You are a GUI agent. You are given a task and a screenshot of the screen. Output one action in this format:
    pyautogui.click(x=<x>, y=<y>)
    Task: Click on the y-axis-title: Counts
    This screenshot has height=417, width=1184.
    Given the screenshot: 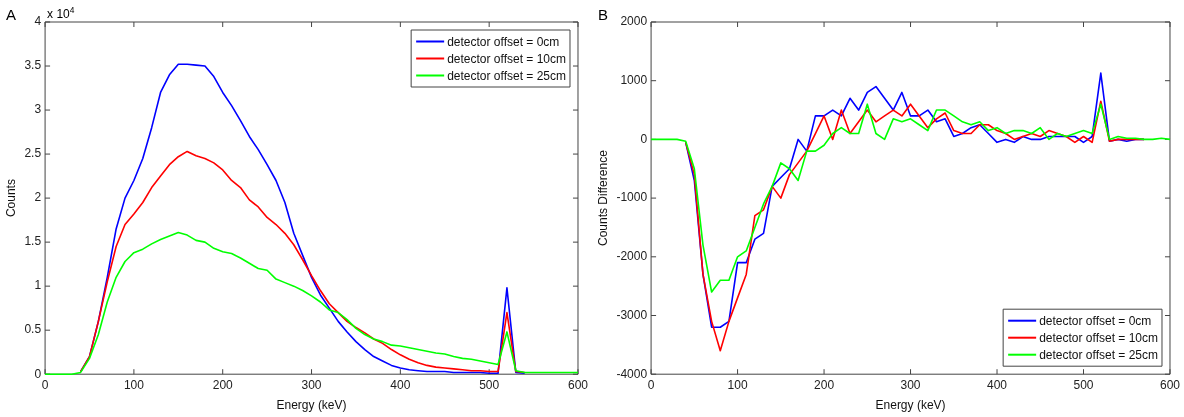 What is the action you would take?
    pyautogui.click(x=10, y=198)
    